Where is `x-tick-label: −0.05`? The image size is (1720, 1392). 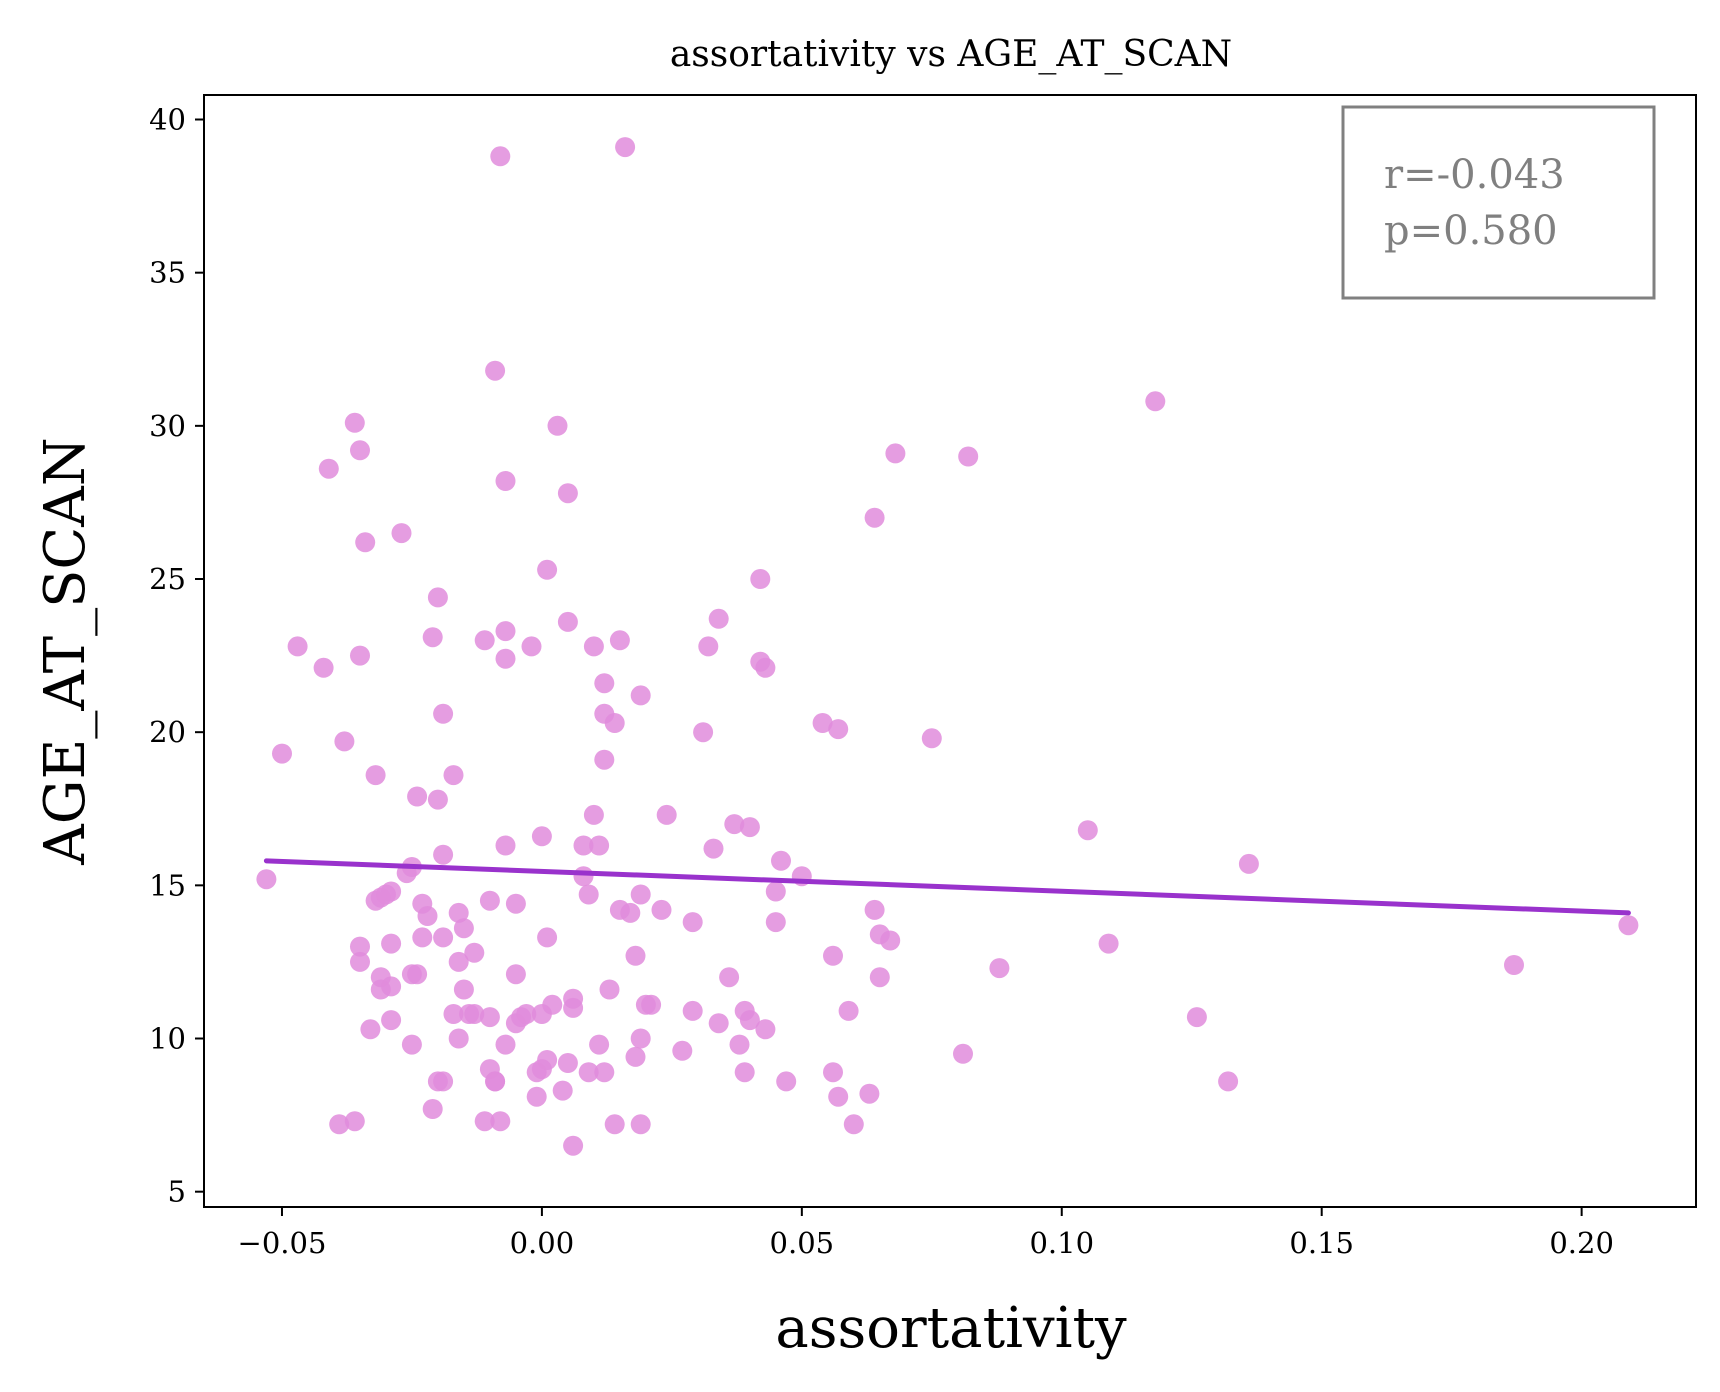
x-tick-label: −0.05 is located at coordinates (282, 1243).